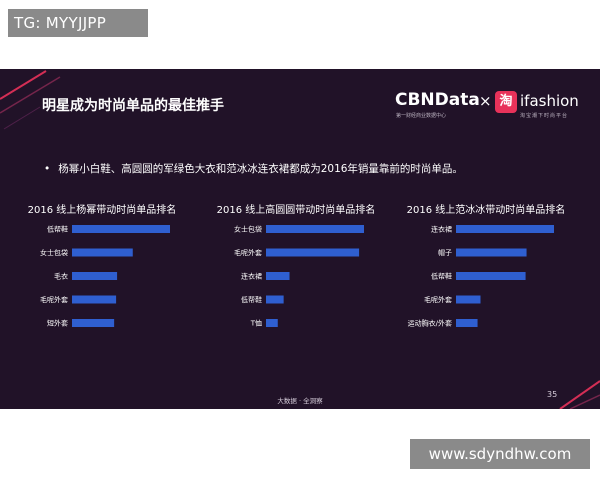 The width and height of the screenshot is (600, 480). I want to click on watermark-top: TG: MYYJJPP, so click(78, 23).